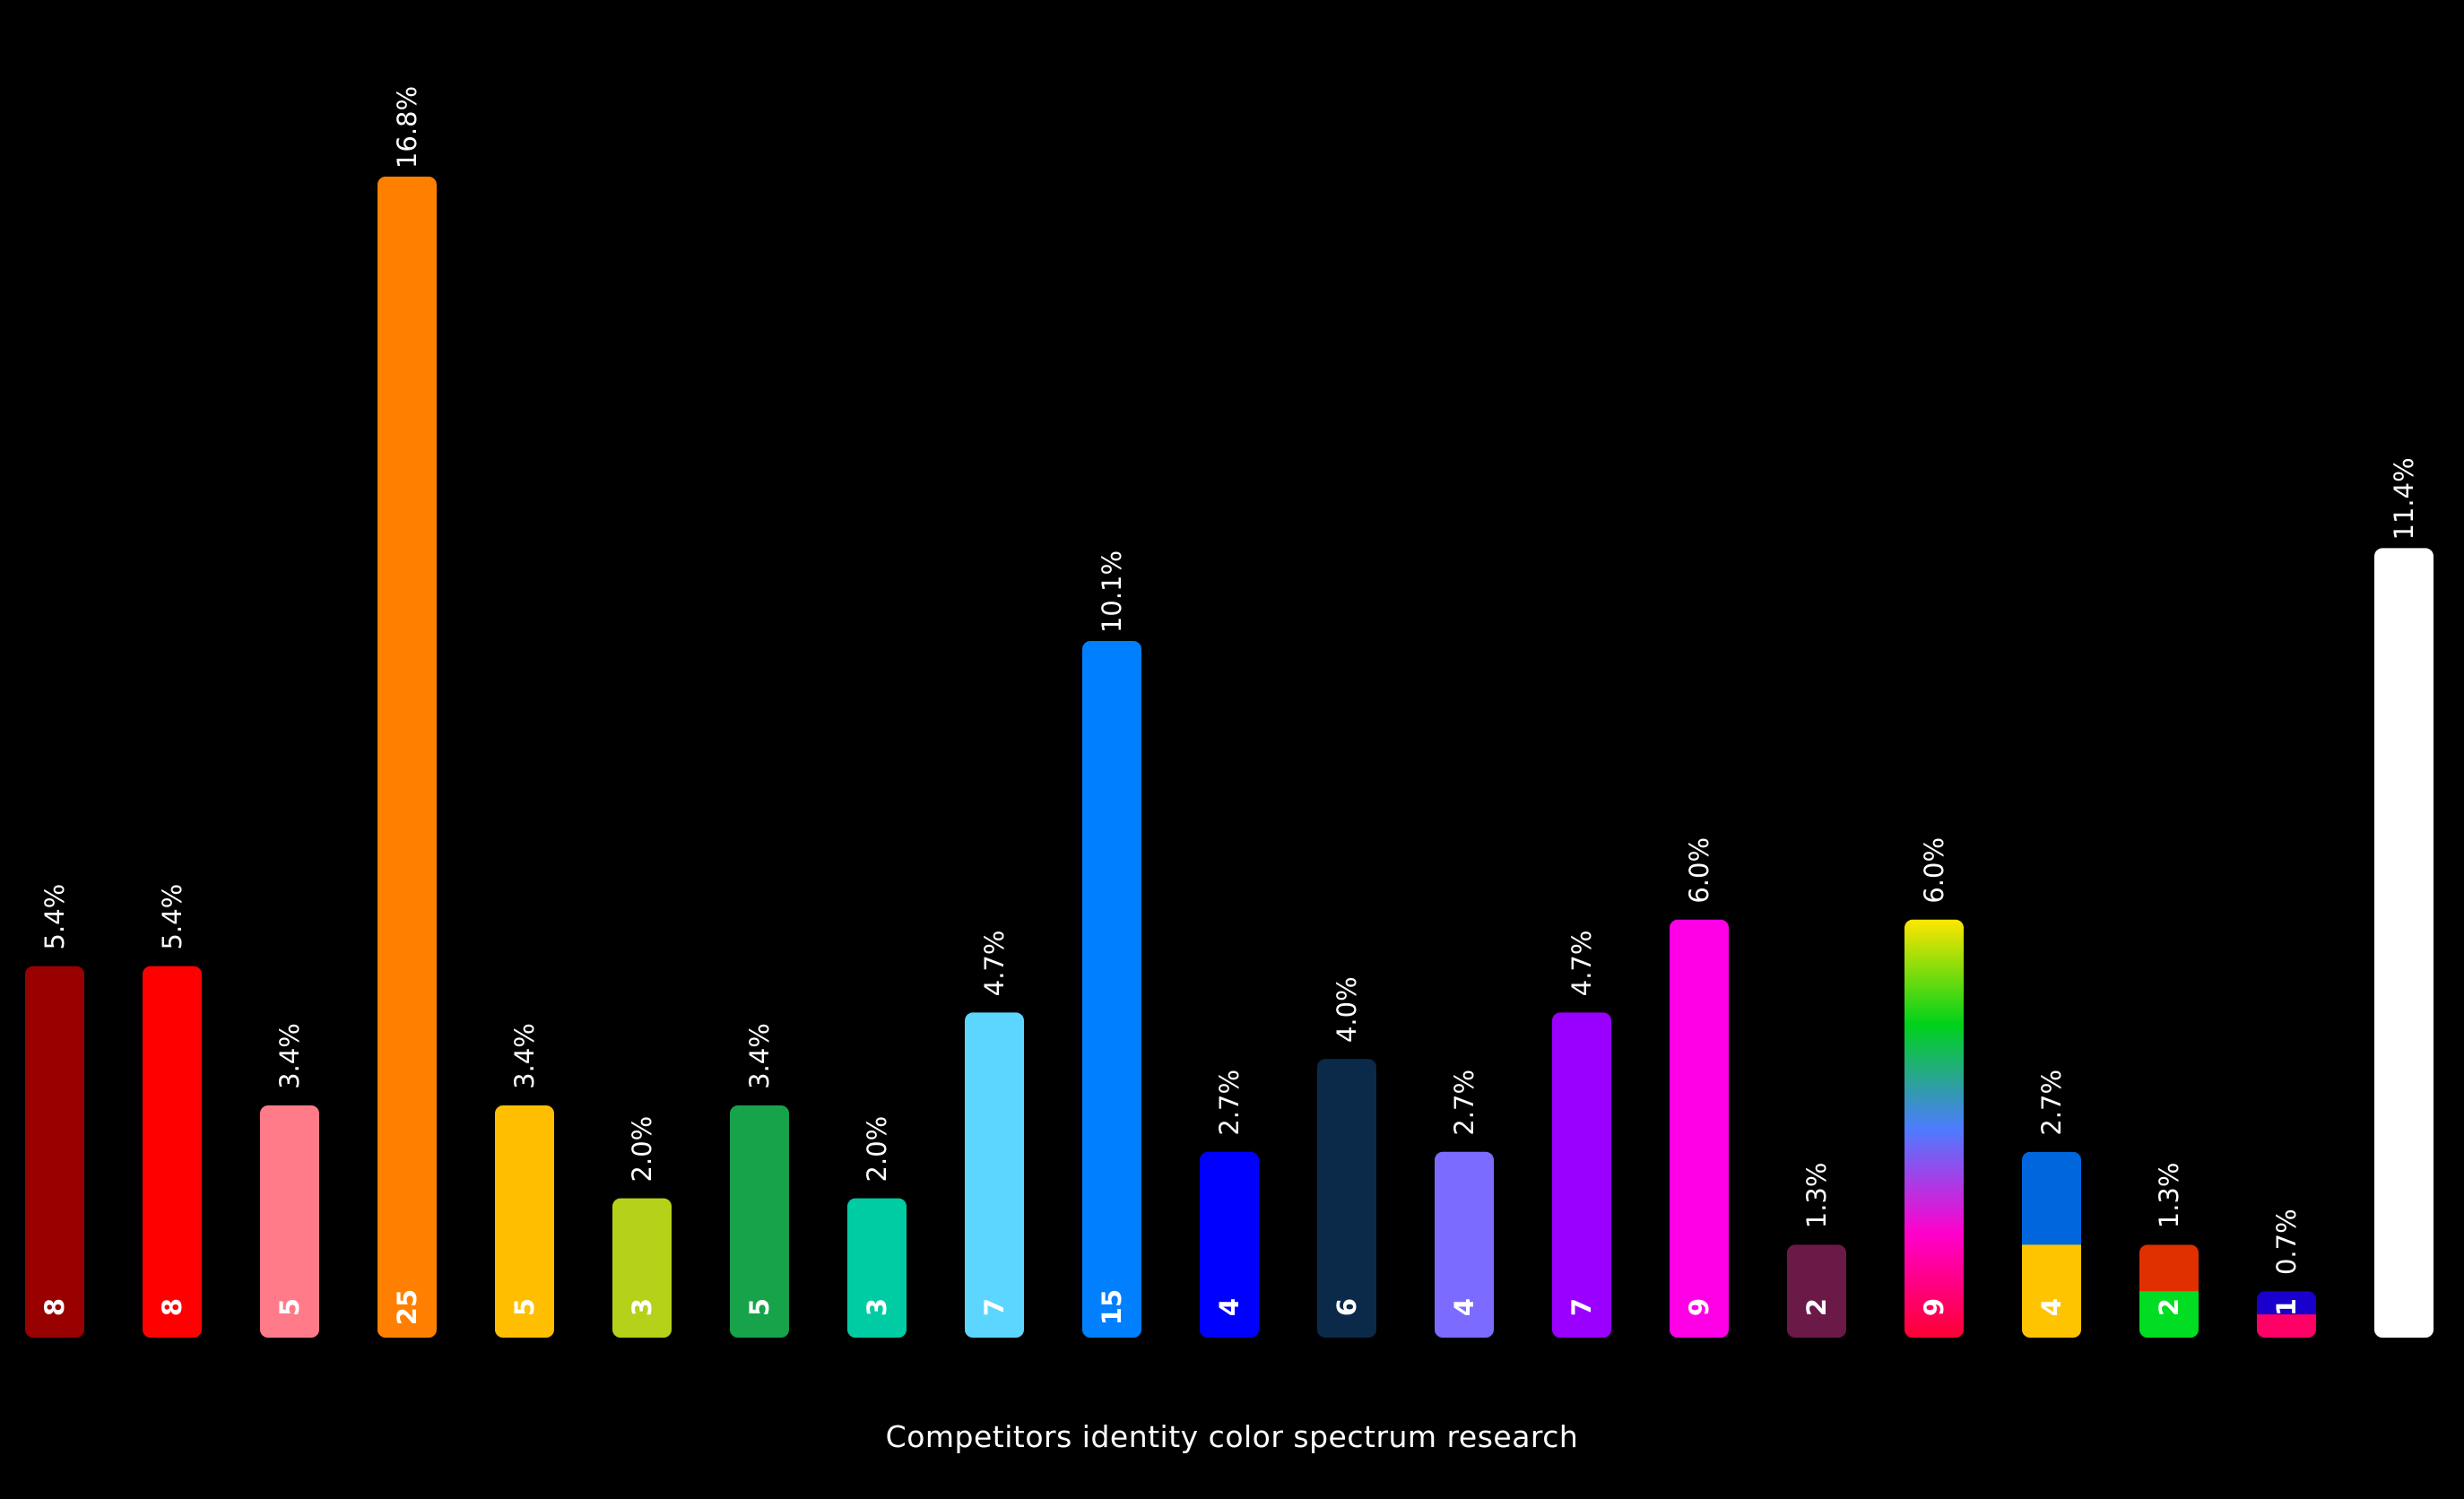  Describe the element at coordinates (407, 1307) in the screenshot. I see `bar-value-label: 25` at that location.